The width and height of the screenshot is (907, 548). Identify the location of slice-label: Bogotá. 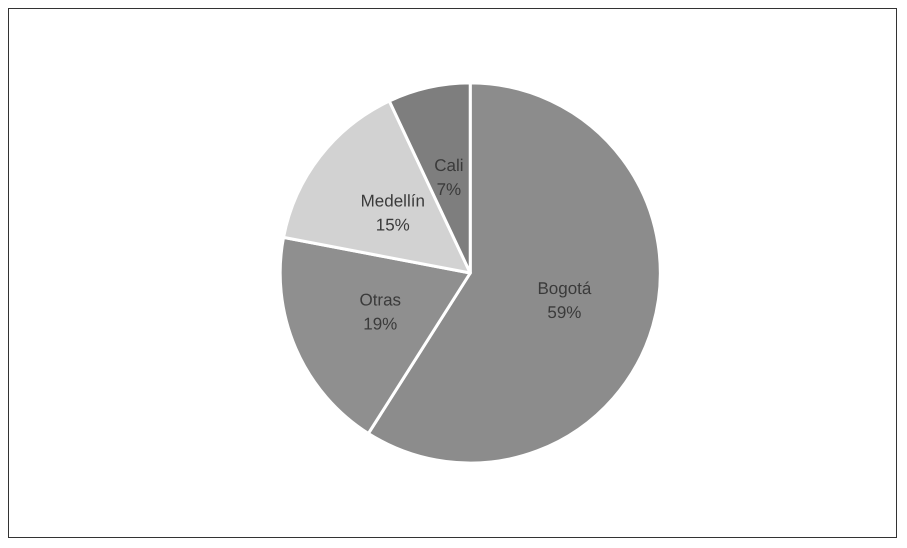
(564, 288).